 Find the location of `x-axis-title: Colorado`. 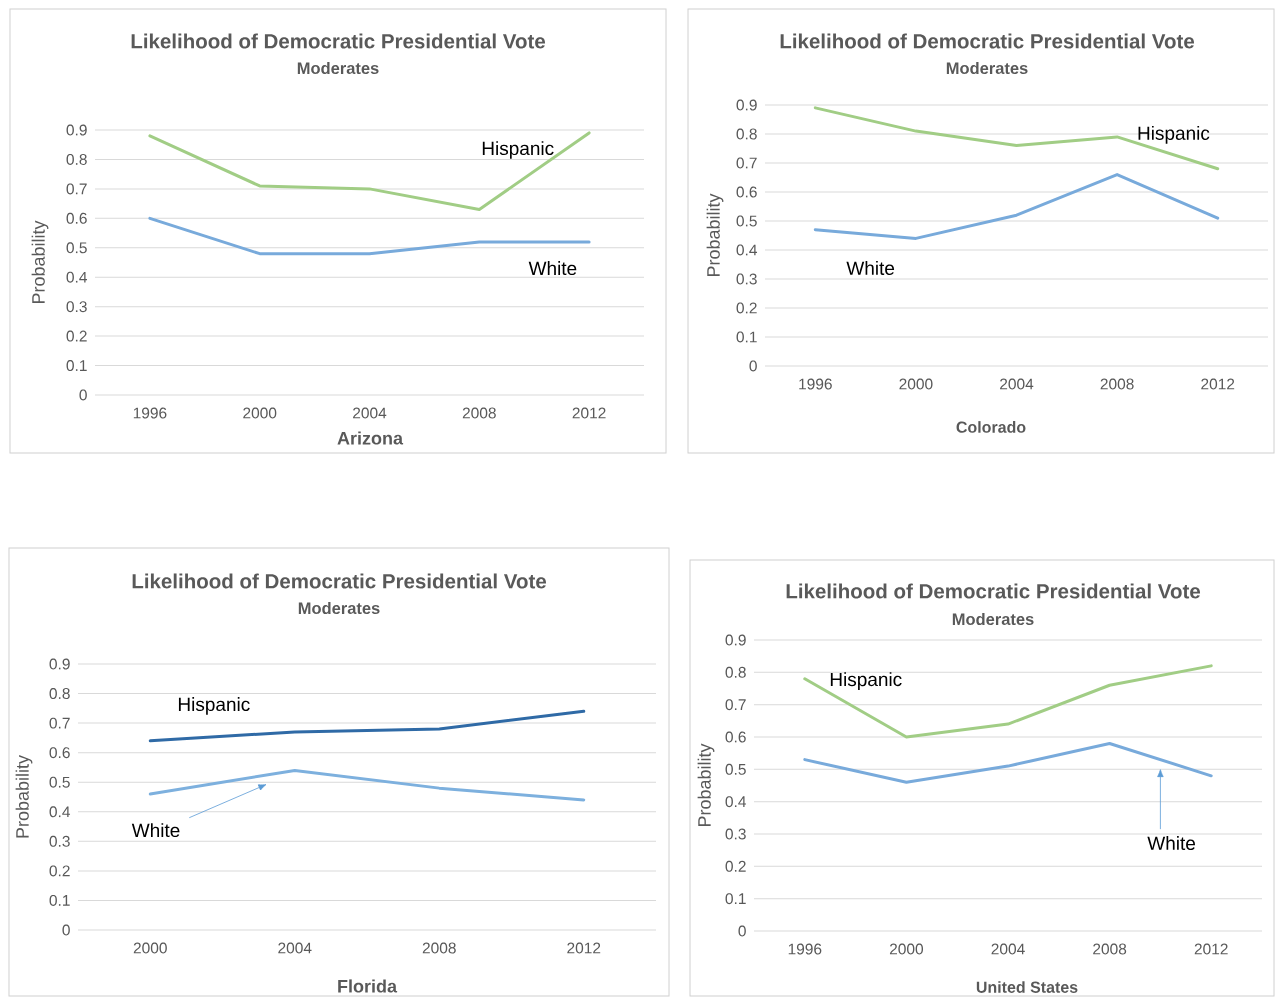

x-axis-title: Colorado is located at coordinates (991, 427).